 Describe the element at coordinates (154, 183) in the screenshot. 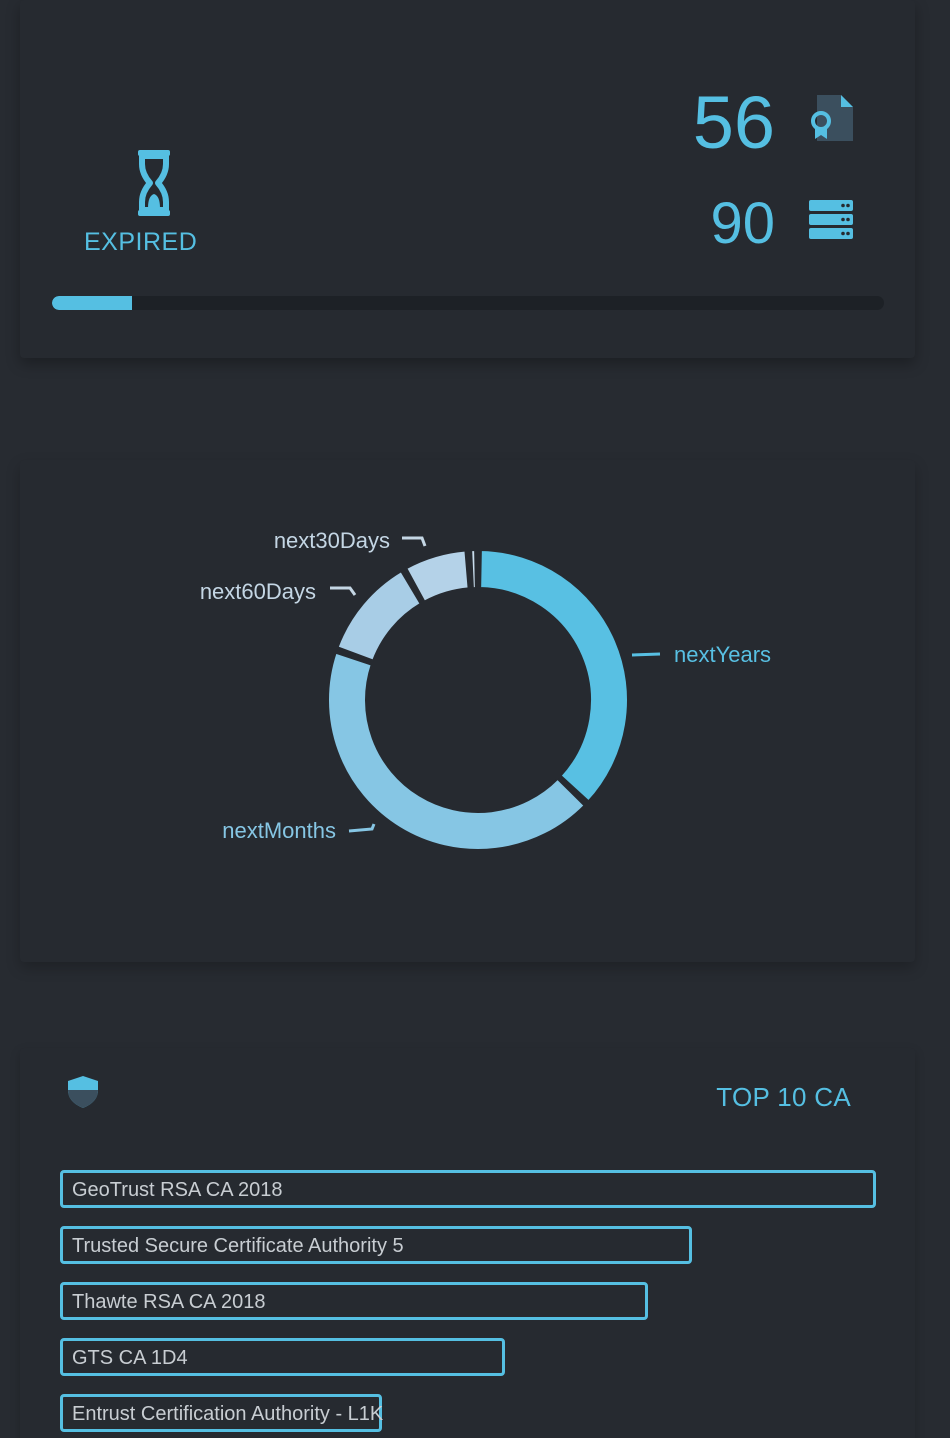

I see `hourglass-icon` at that location.